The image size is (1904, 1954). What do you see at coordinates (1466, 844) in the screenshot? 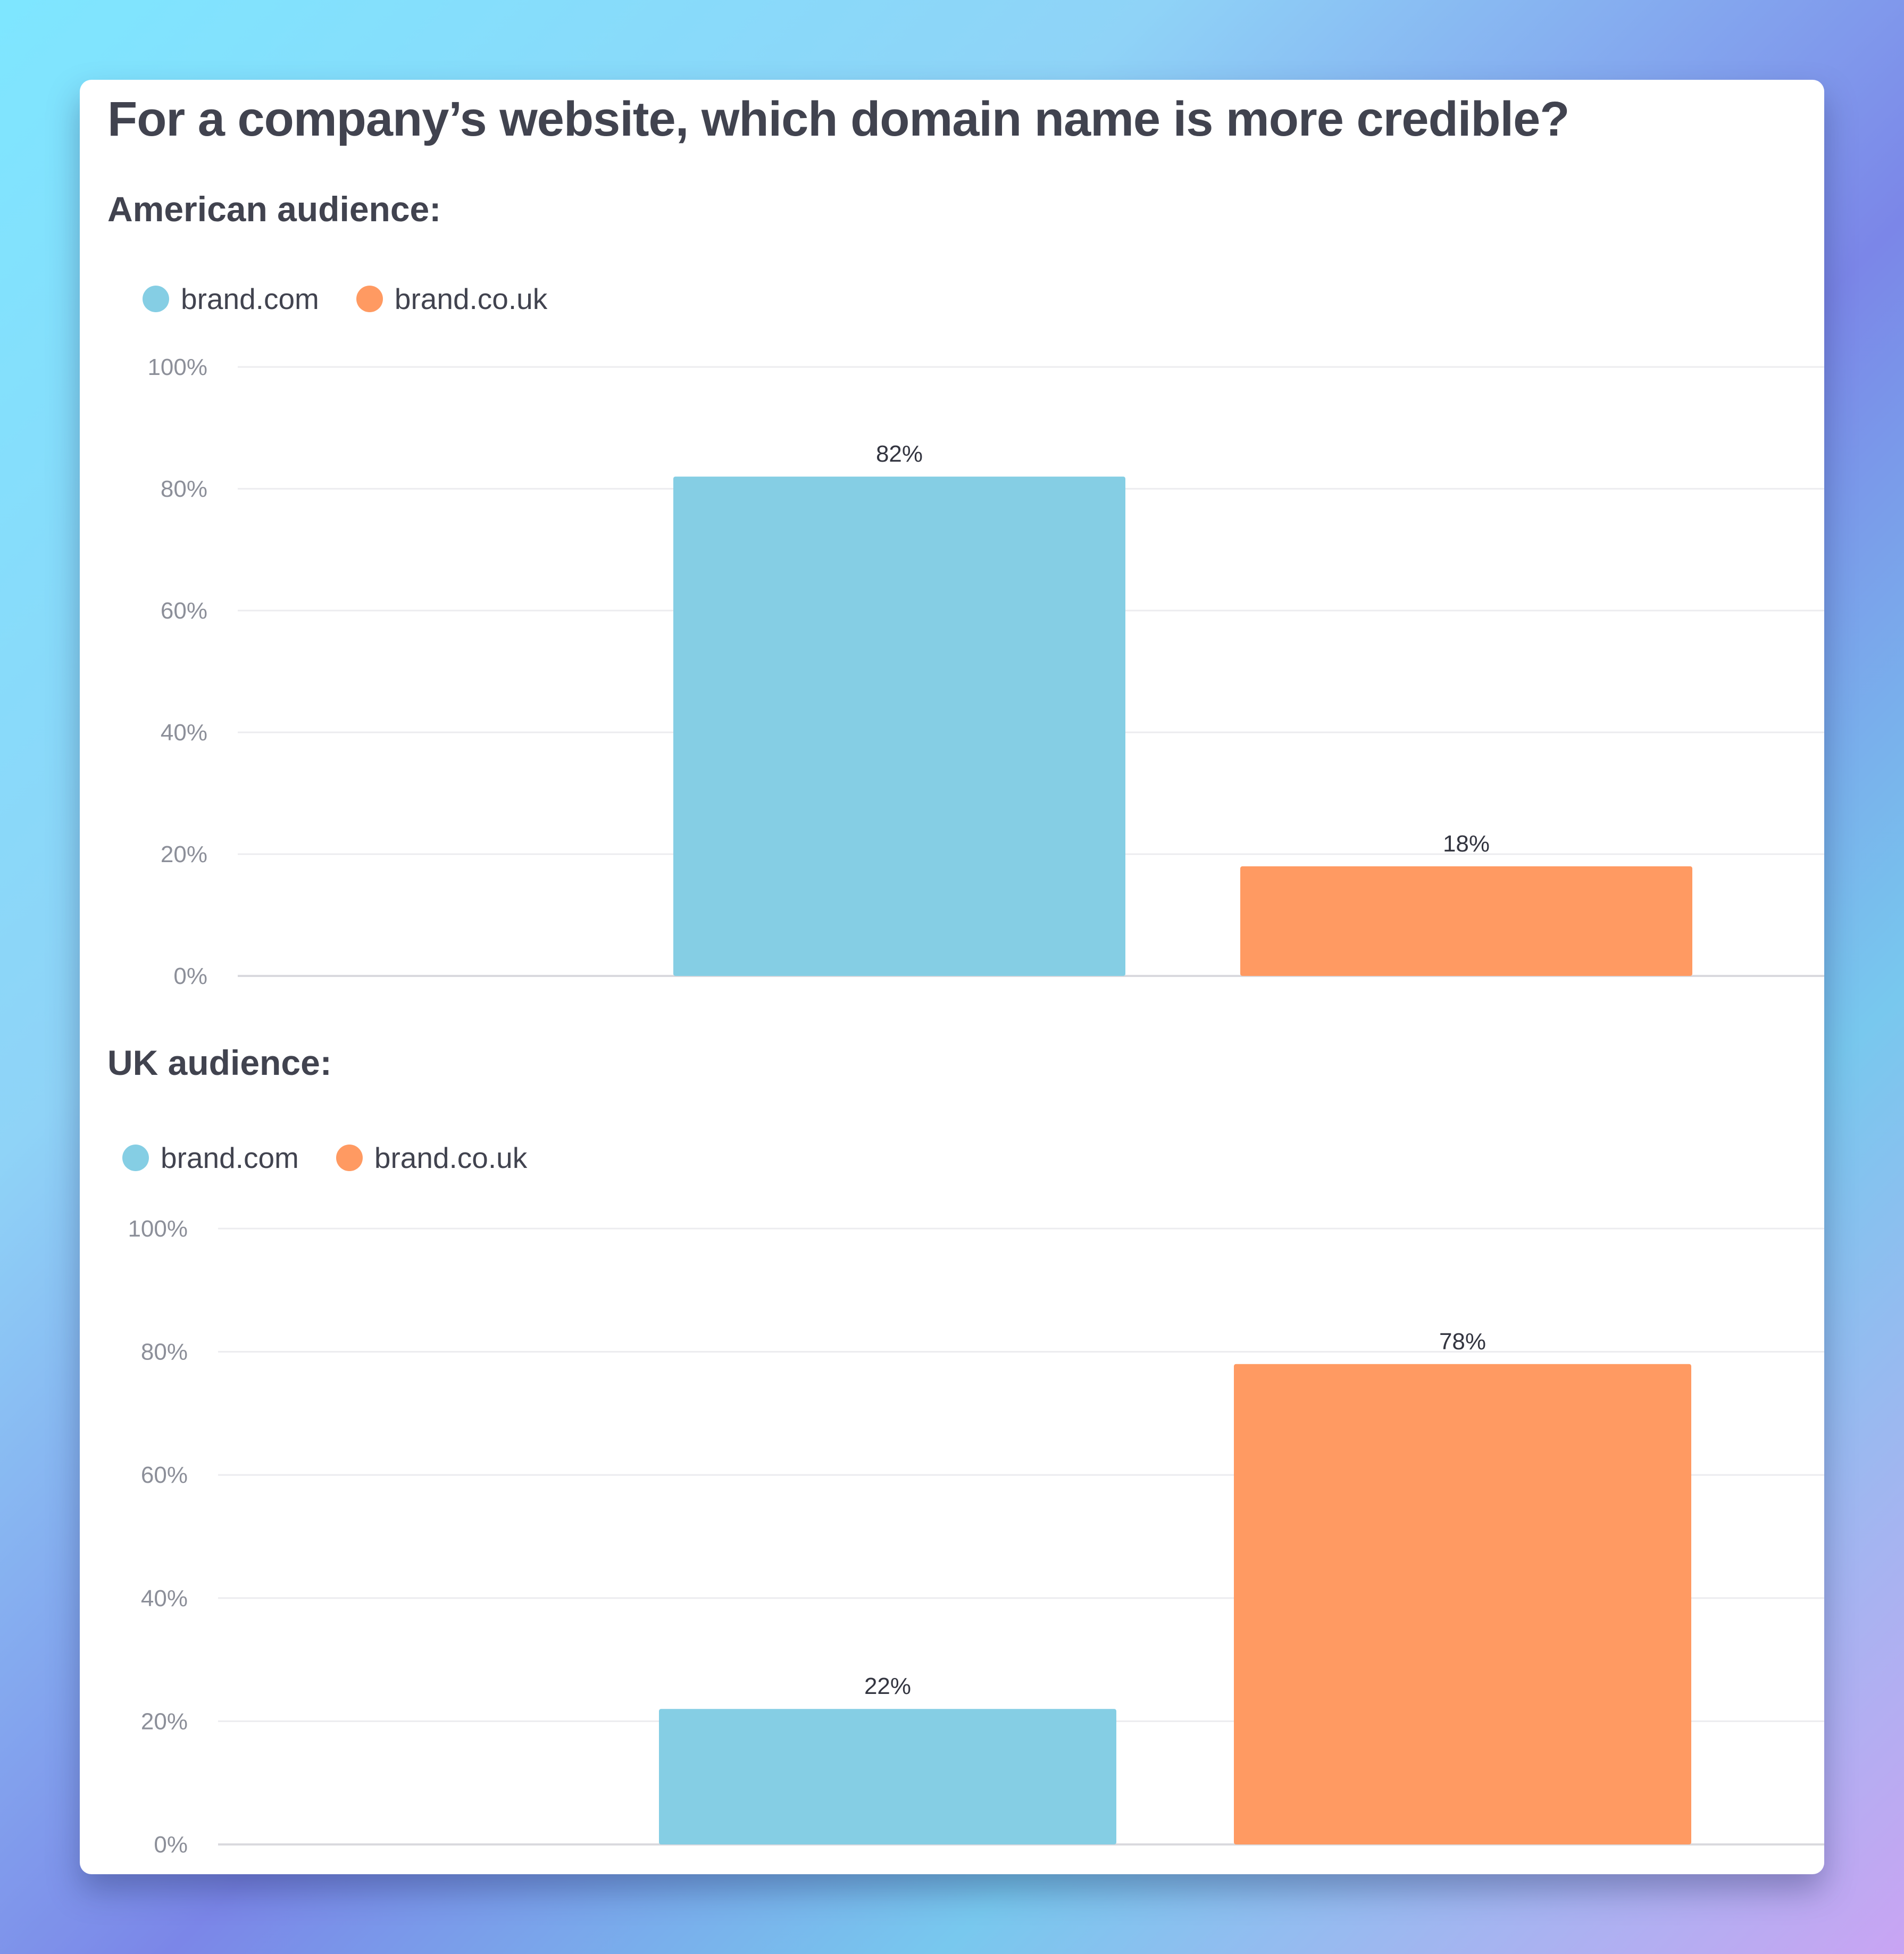
I see `american-data-label-brand-co-uk: 18%` at bounding box center [1466, 844].